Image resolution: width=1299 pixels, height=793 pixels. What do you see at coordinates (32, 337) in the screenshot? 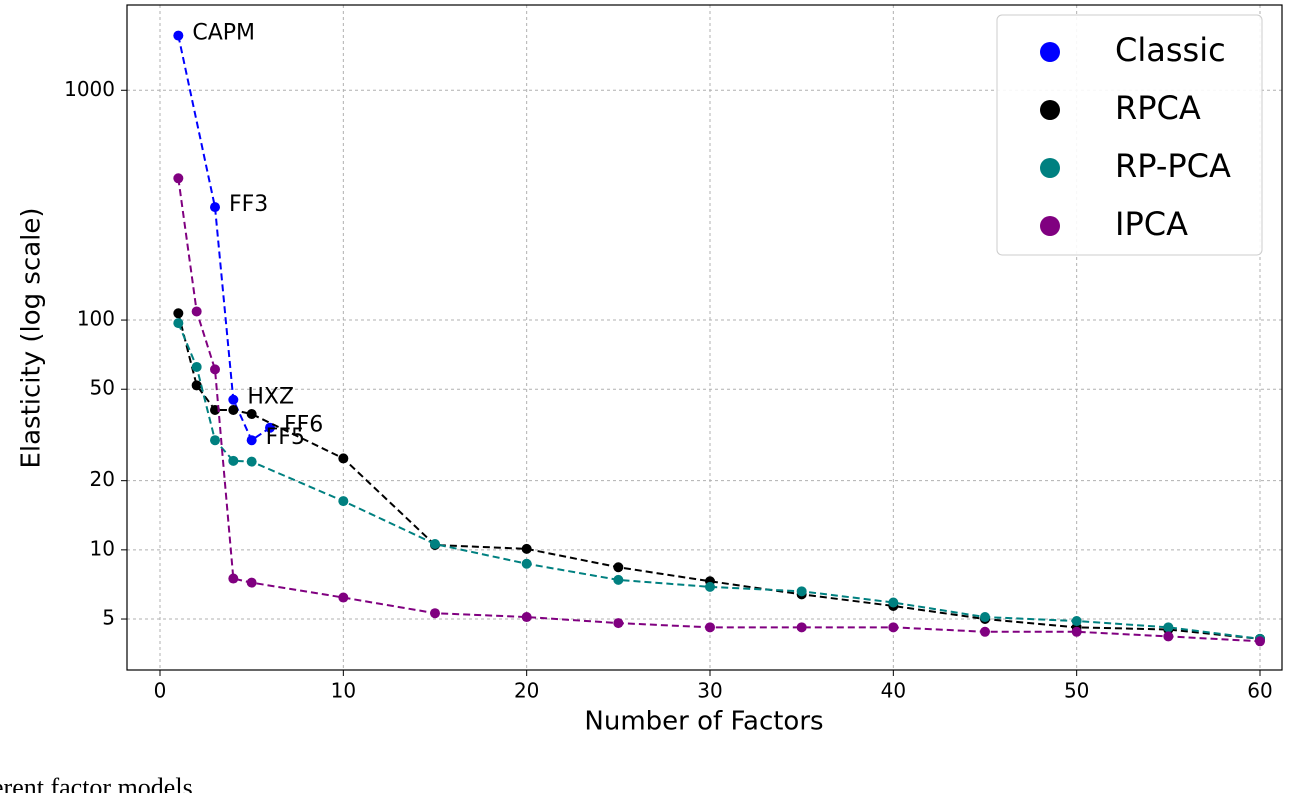
I see `y-axis-label: Elasticity (log scale)` at bounding box center [32, 337].